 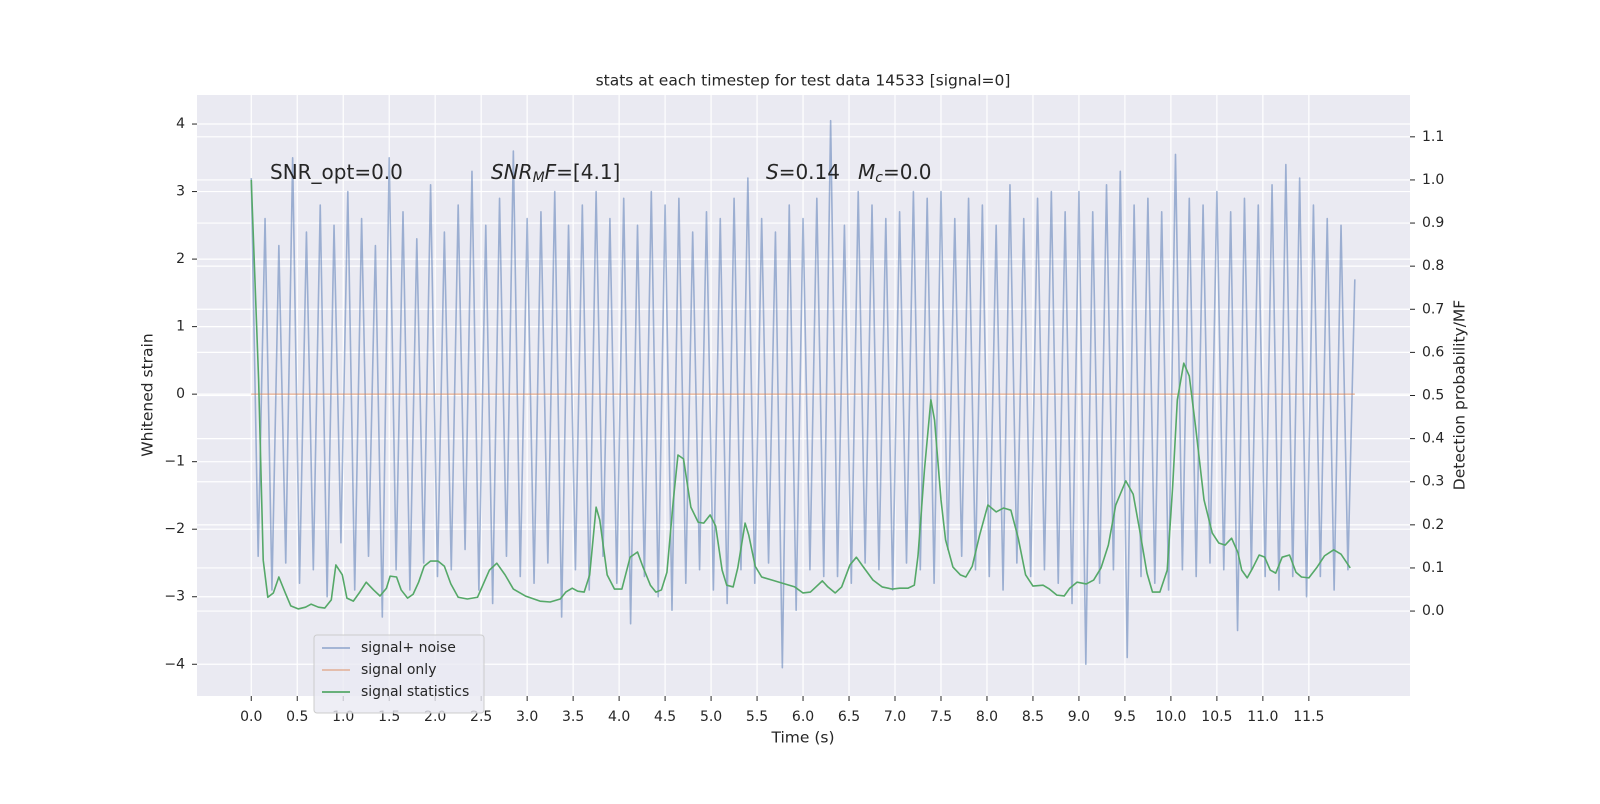 I want to click on x-tick-label: 7.0, so click(x=895, y=717).